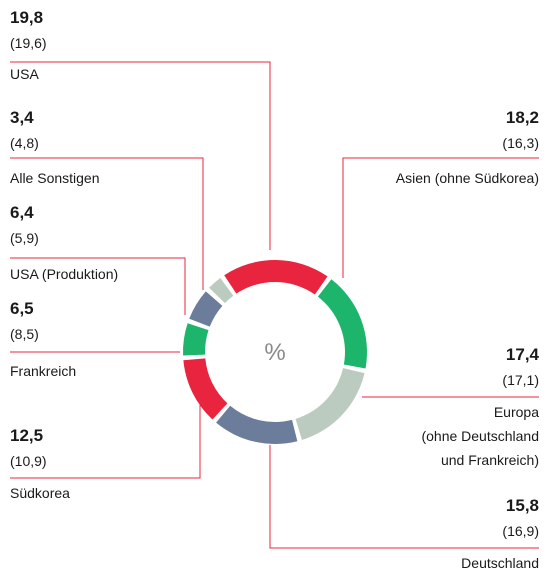  I want to click on previous-value-label: (16,9), so click(520, 531).